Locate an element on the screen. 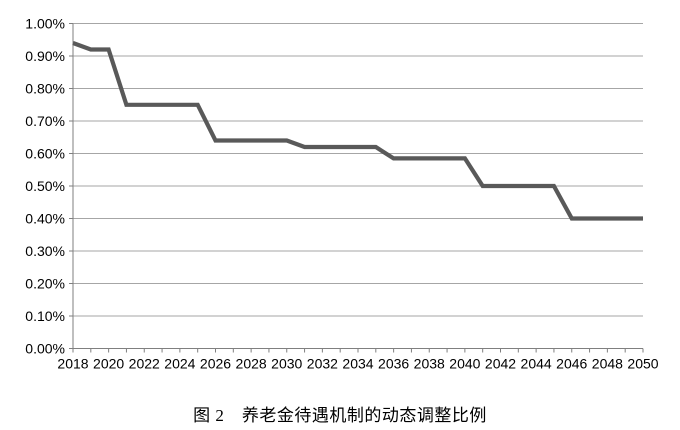  x-axis-tick-label: 2046 is located at coordinates (571, 364).